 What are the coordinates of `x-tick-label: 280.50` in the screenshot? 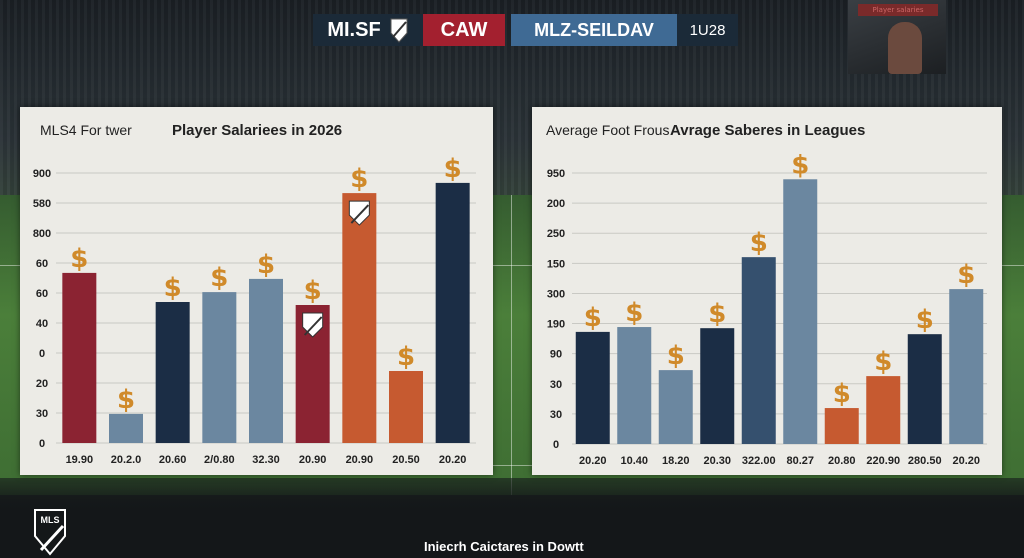 It's located at (925, 461).